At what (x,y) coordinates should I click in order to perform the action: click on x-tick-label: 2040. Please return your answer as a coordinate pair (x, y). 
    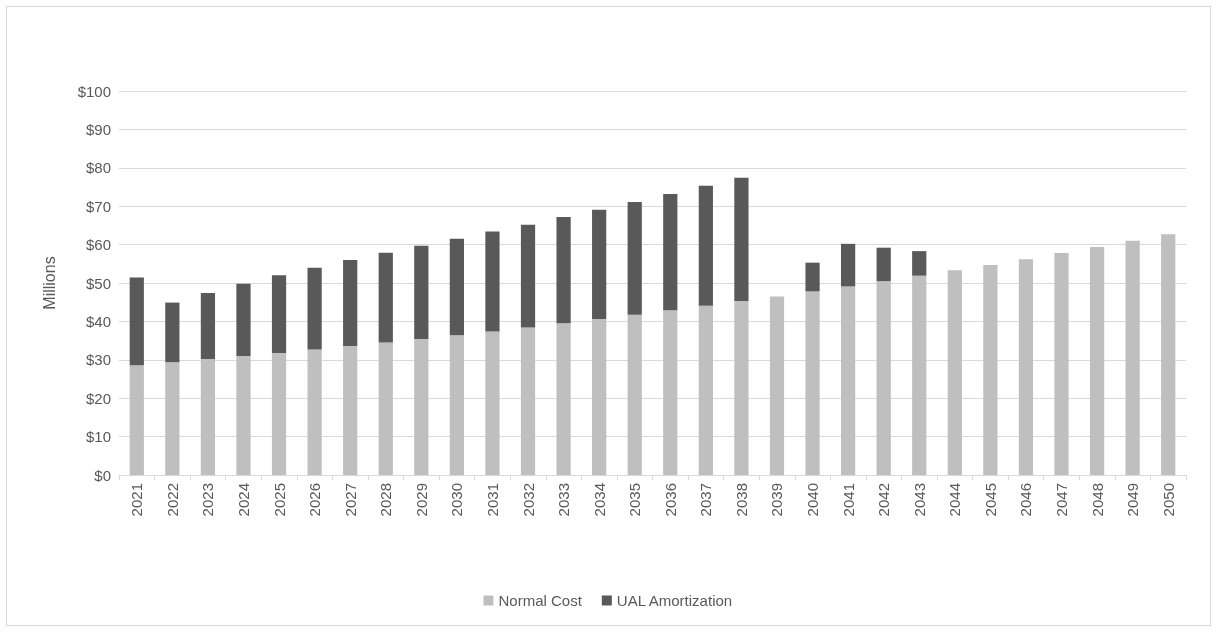
    Looking at the image, I should click on (813, 500).